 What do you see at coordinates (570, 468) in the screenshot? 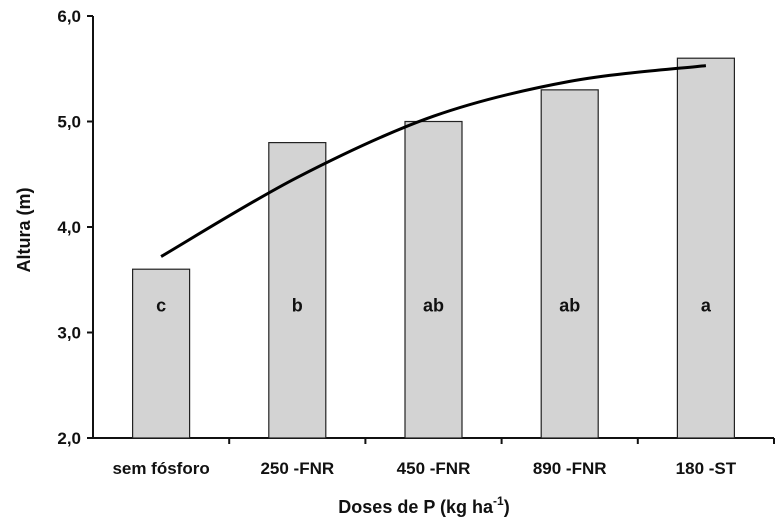
I see `x-tick-label: 890 -FNR` at bounding box center [570, 468].